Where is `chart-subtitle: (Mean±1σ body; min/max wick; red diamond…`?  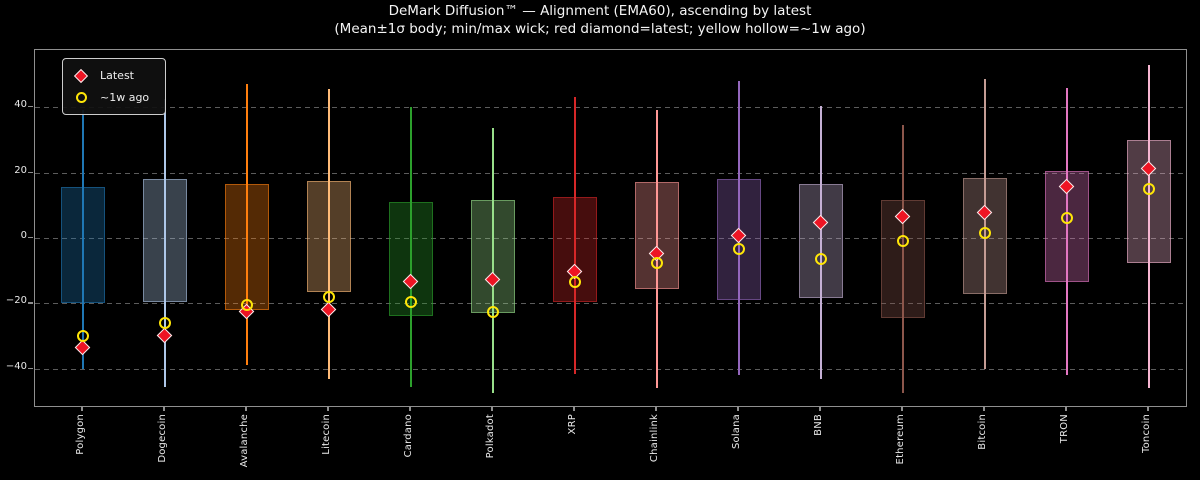 chart-subtitle: (Mean±1σ body; min/max wick; red diamond… is located at coordinates (600, 28).